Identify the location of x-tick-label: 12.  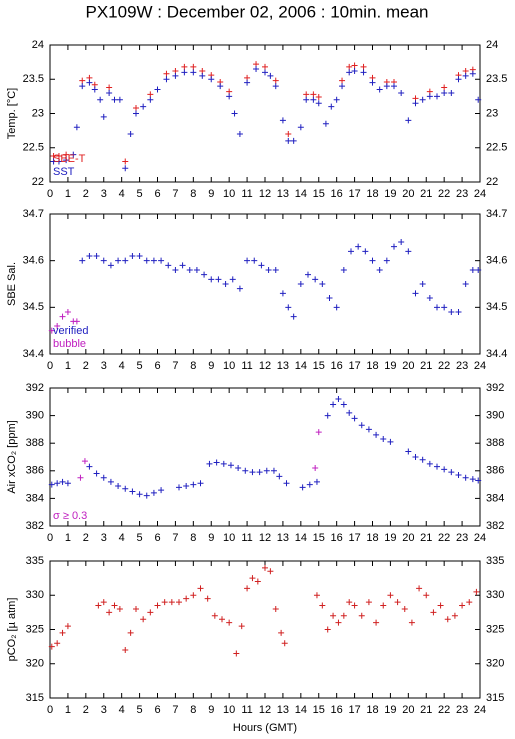
(265, 366).